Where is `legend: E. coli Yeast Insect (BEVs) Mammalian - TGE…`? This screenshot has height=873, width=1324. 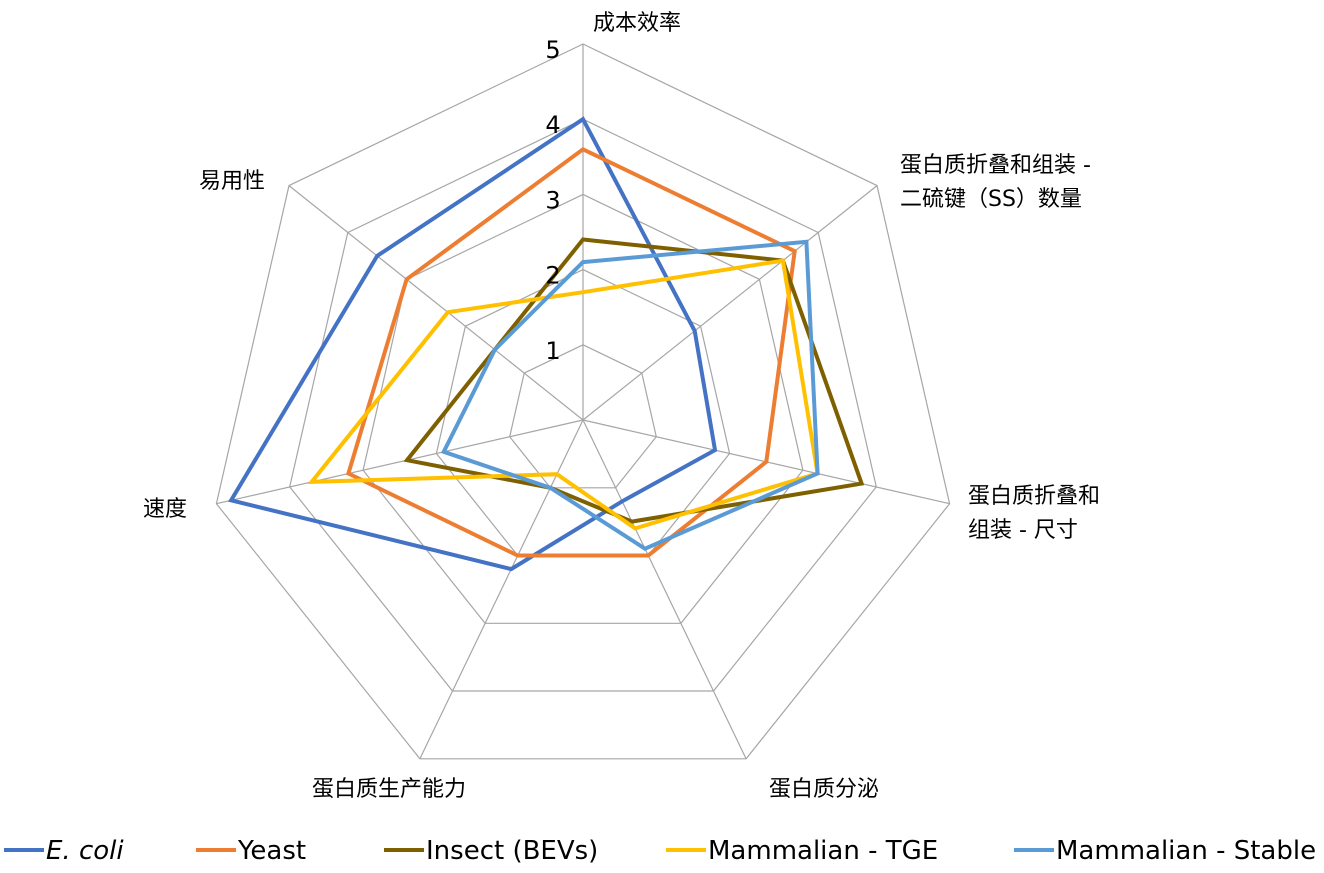
legend: E. coli Yeast Insect (BEVs) Mammalian - TGE… is located at coordinates (660, 851).